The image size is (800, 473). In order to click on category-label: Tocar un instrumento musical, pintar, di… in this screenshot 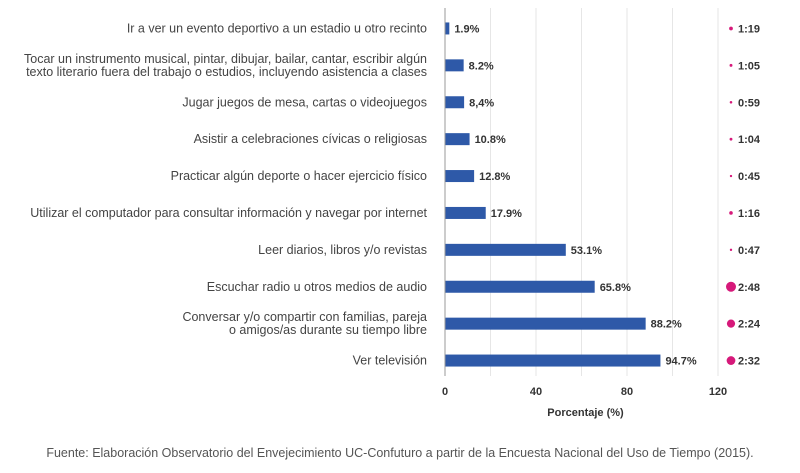, I will do `click(225, 59)`.